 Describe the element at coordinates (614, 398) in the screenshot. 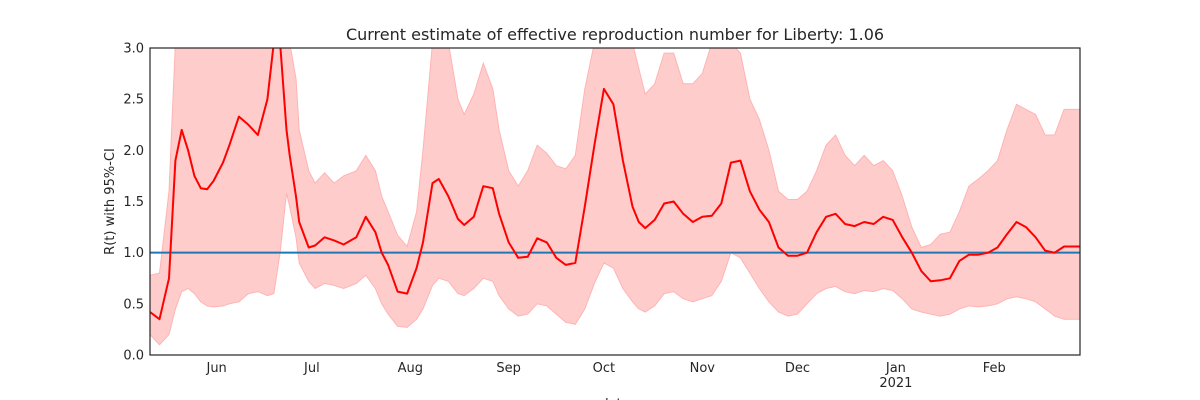

I see `x-axis-label: date` at that location.